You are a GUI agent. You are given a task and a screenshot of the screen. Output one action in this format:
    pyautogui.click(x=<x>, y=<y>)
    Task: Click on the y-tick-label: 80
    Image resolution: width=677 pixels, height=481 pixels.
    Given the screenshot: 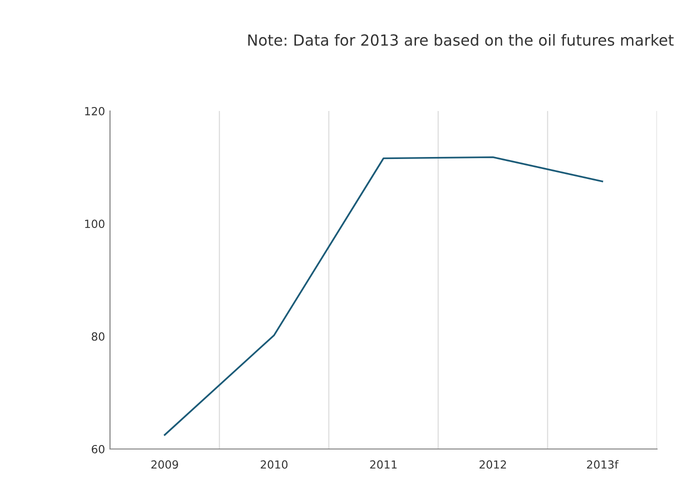 What is the action you would take?
    pyautogui.click(x=98, y=336)
    